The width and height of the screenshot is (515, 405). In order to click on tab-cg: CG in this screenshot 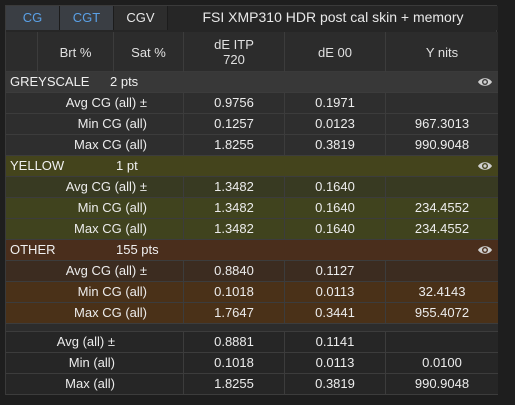, I will do `click(33, 18)`.